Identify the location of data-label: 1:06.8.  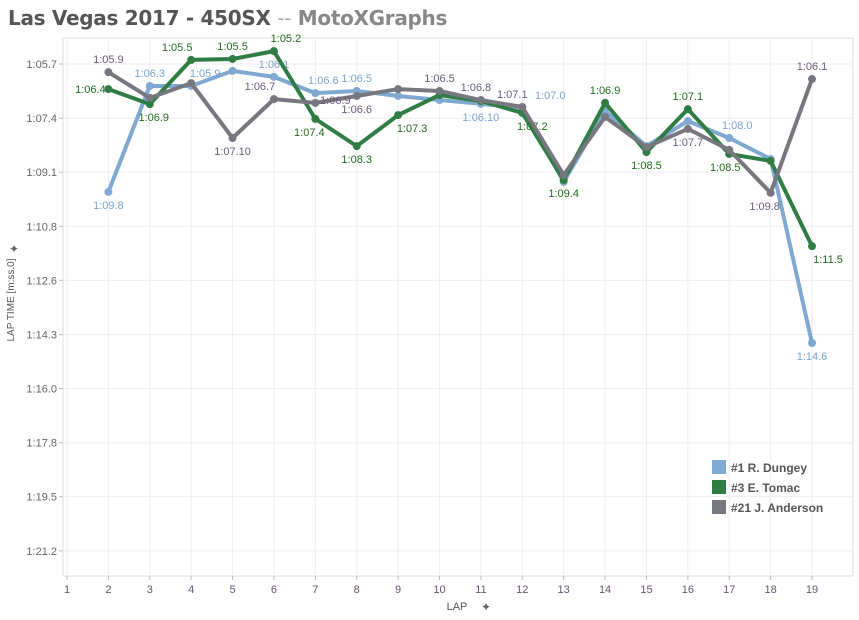
(476, 88).